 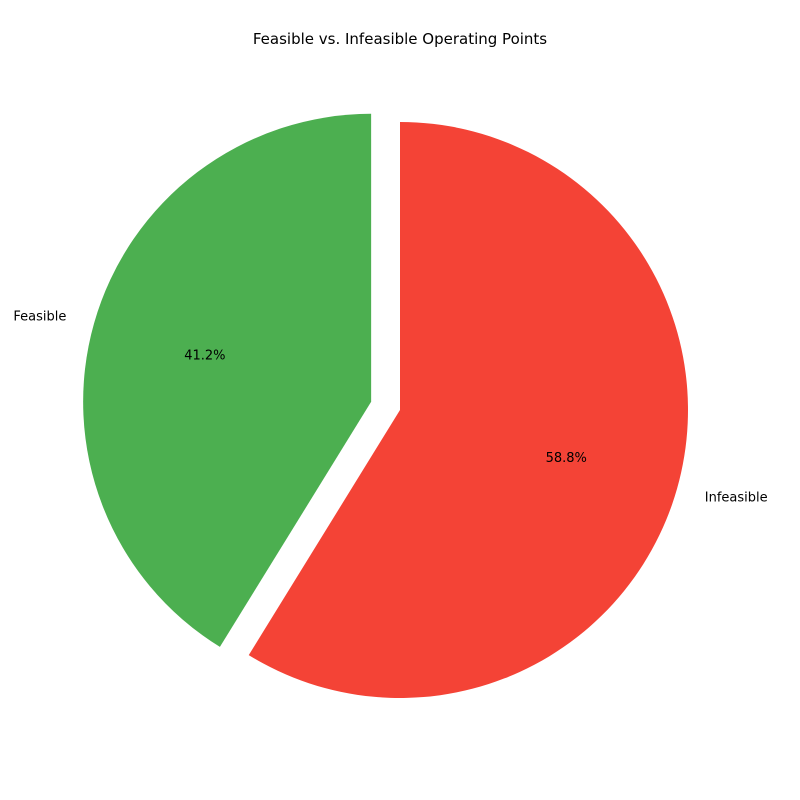 What do you see at coordinates (39, 316) in the screenshot?
I see `slice-label-feasible: Feasible` at bounding box center [39, 316].